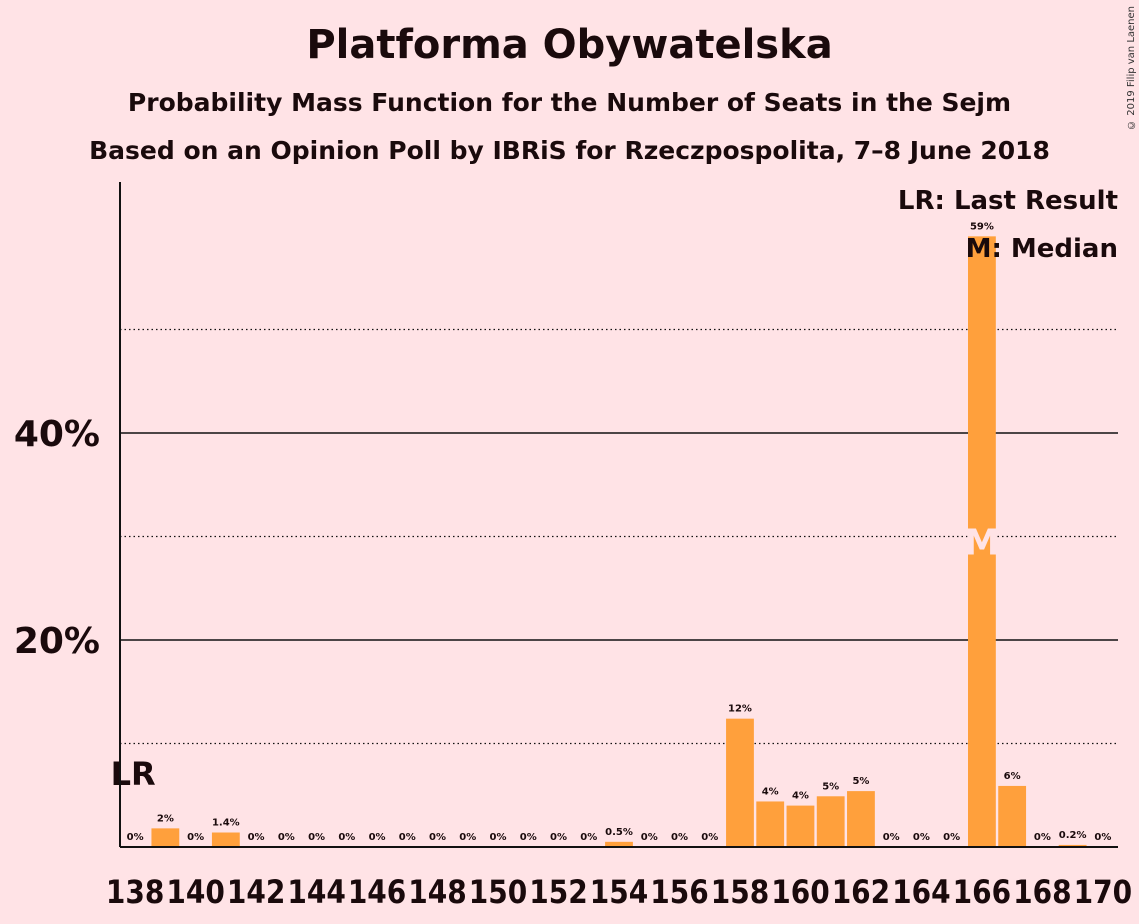 This screenshot has width=1139, height=924. I want to click on x-tick-label: 152, so click(558, 892).